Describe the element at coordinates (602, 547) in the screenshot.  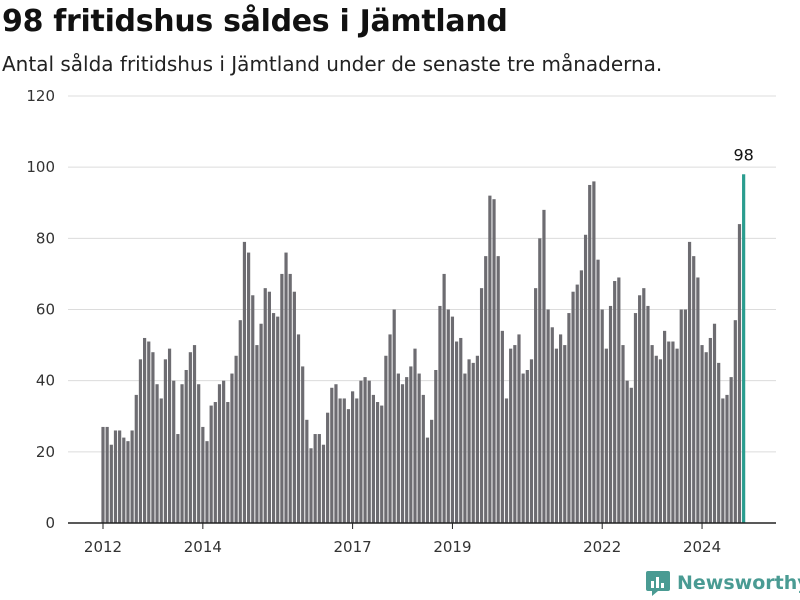
I see `x-tick-label: 2022` at that location.